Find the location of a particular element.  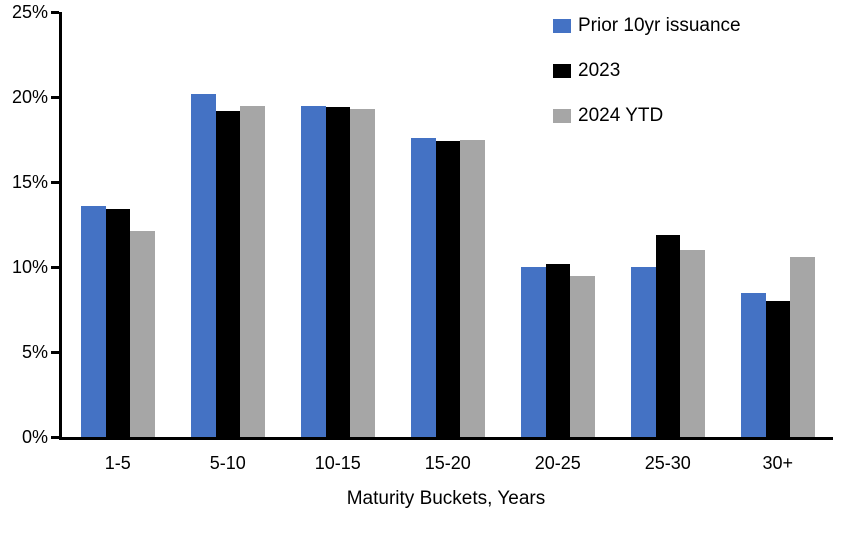

x-axis-category-label: 20-25 is located at coordinates (557, 463).